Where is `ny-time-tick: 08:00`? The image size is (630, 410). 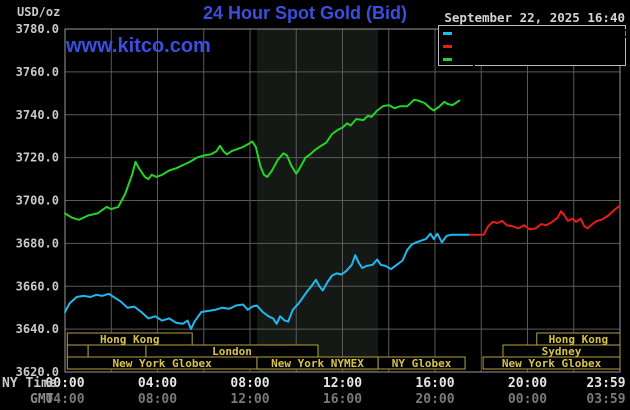 ny-time-tick: 08:00 is located at coordinates (249, 383).